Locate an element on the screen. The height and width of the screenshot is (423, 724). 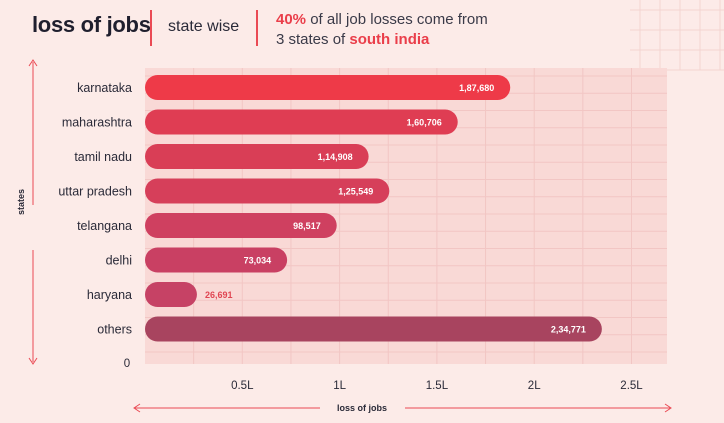
bar-karnataka is located at coordinates (328, 87).